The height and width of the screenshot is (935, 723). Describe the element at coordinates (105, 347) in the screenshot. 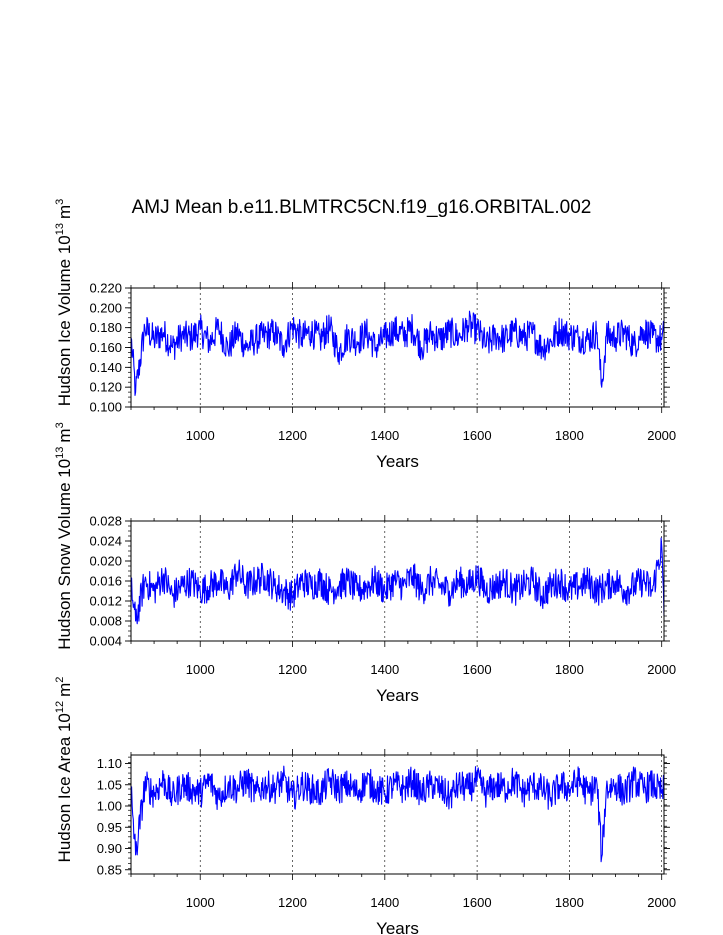

I see `y-tick-label: 0.160` at that location.